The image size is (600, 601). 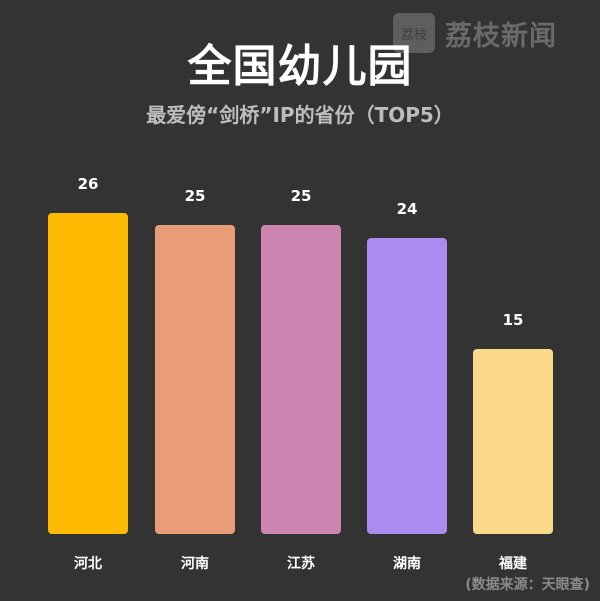 What do you see at coordinates (88, 184) in the screenshot?
I see `value-label: 26` at bounding box center [88, 184].